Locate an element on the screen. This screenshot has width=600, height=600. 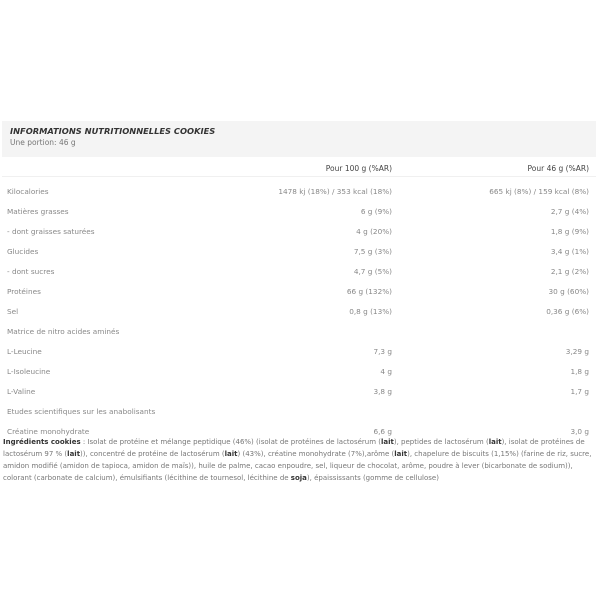
value-per-portion: 1,8 g is located at coordinates (579, 371).